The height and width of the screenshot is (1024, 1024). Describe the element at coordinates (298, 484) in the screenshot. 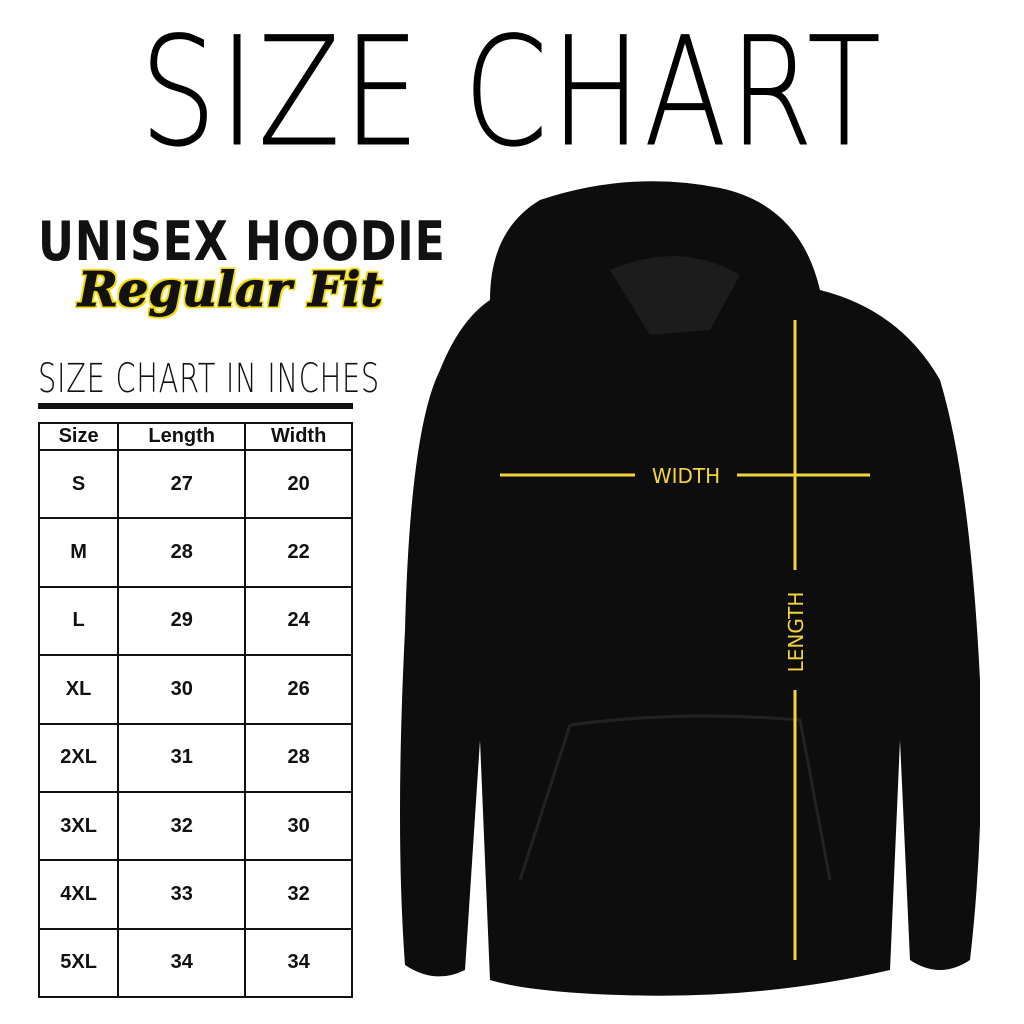

I see `cell-width: 20` at that location.